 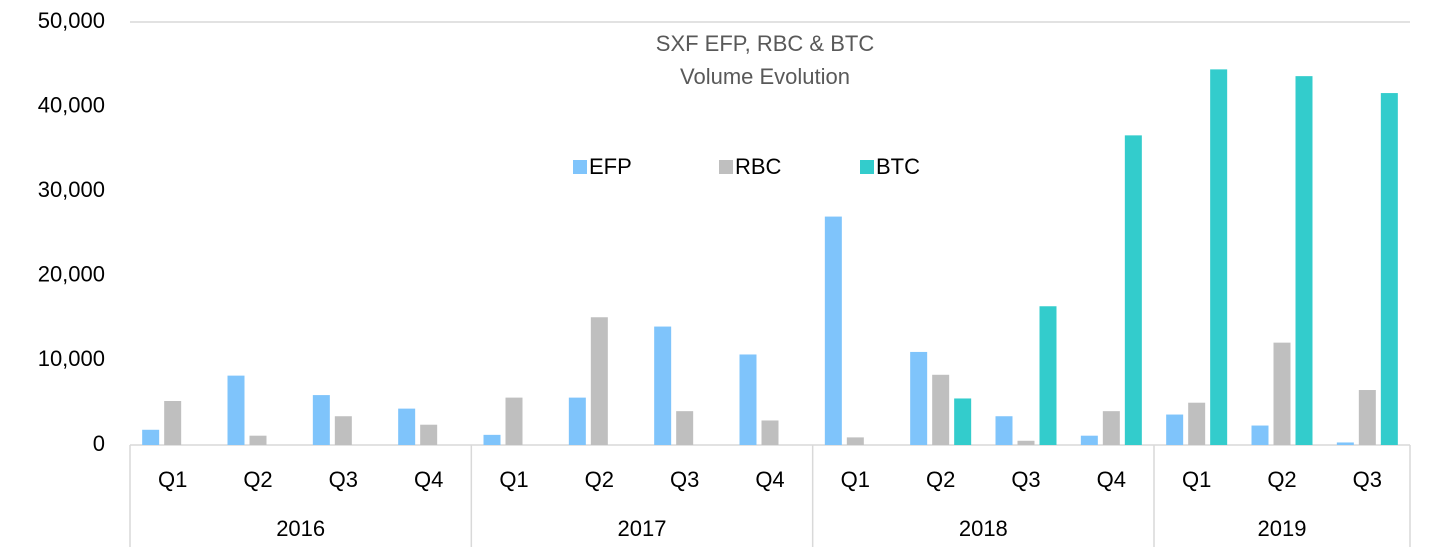 I want to click on y-tick-label: 0, so click(x=99, y=443).